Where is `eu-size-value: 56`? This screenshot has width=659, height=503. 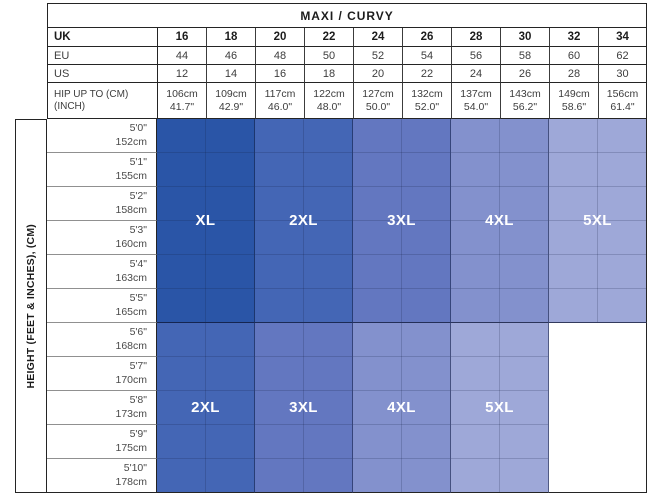 eu-size-value: 56 is located at coordinates (475, 56).